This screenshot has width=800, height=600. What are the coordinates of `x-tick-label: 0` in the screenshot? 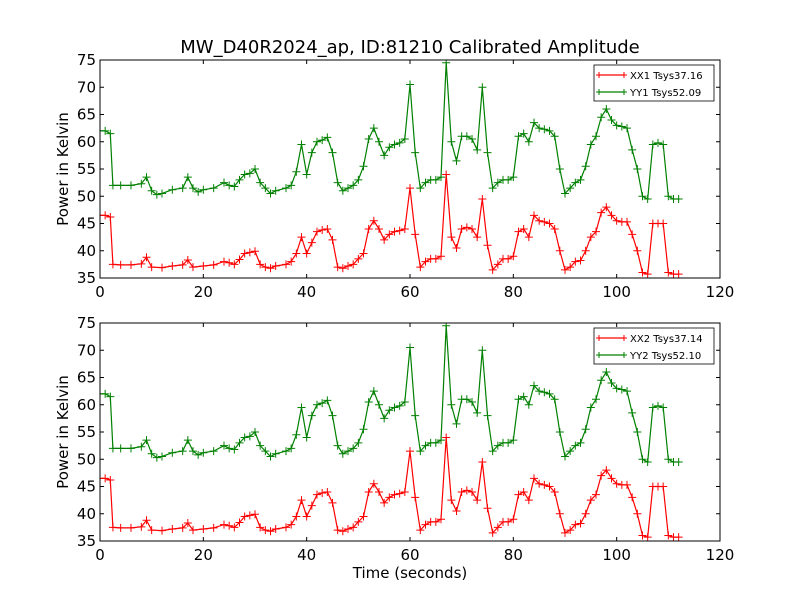 It's located at (100, 292).